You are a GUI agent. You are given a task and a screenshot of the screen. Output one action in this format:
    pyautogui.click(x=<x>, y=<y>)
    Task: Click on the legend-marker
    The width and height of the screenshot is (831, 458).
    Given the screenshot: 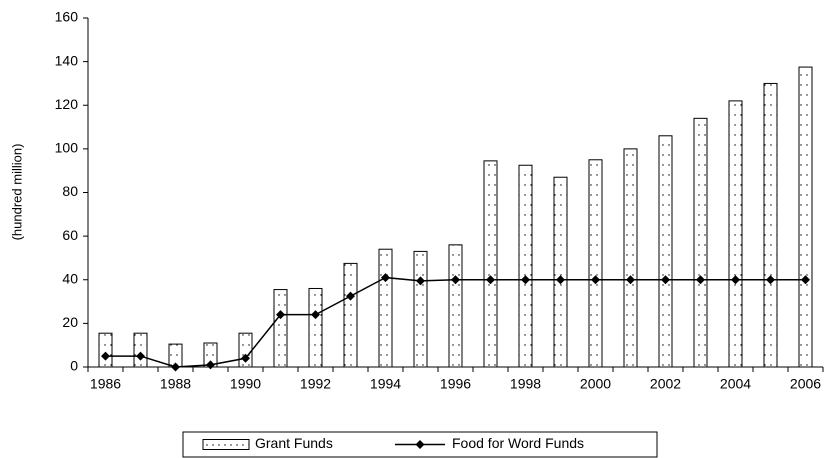 What is the action you would take?
    pyautogui.click(x=420, y=444)
    